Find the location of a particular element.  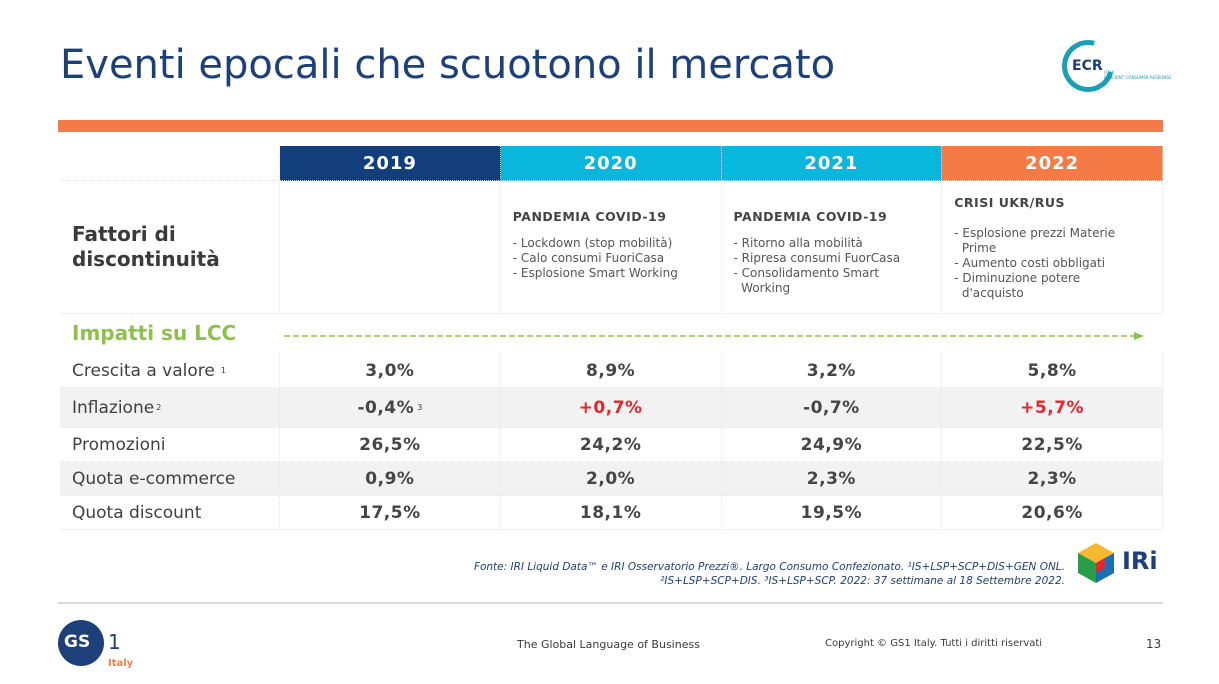

table-row: Crescita a valore 1 3,0% 8,9% 3,2% 5,8% is located at coordinates (611, 371).